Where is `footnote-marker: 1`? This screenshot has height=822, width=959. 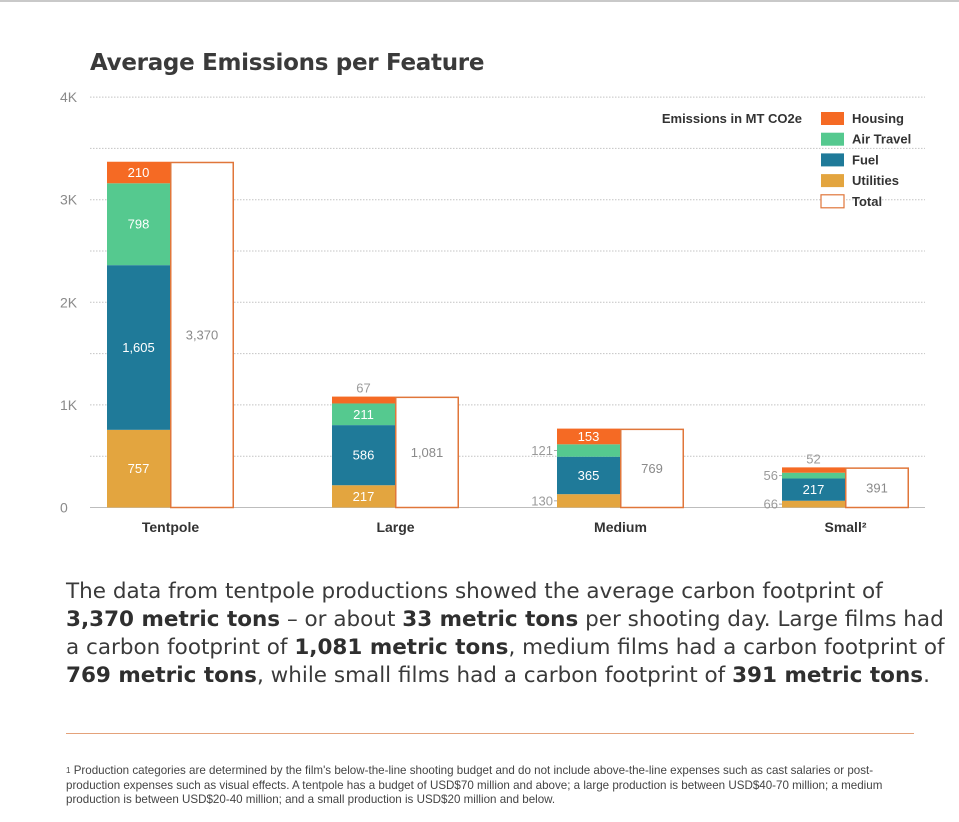
footnote-marker: 1 is located at coordinates (68, 770).